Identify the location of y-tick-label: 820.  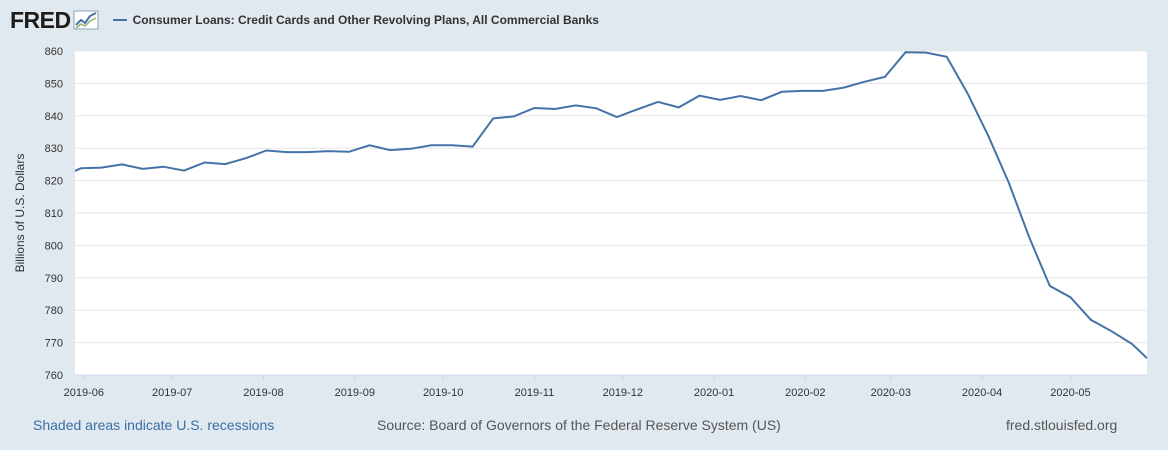
(54, 182).